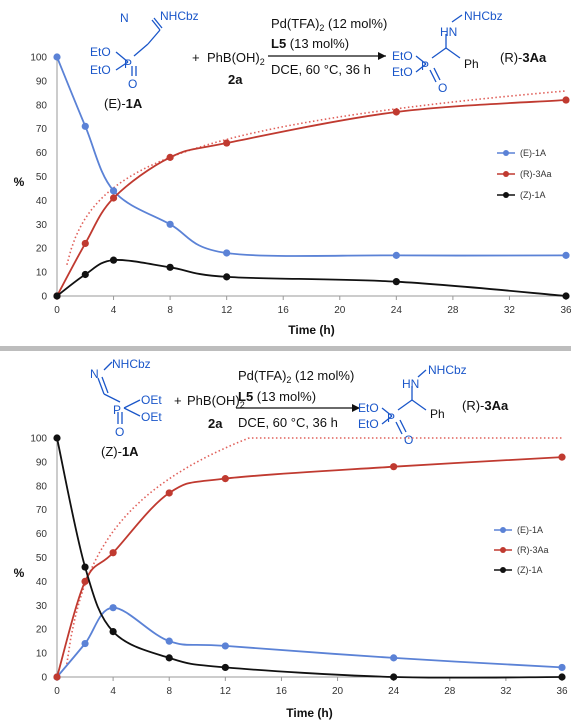  Describe the element at coordinates (120, 451) in the screenshot. I see `compound-label: (Z)-1A` at that location.